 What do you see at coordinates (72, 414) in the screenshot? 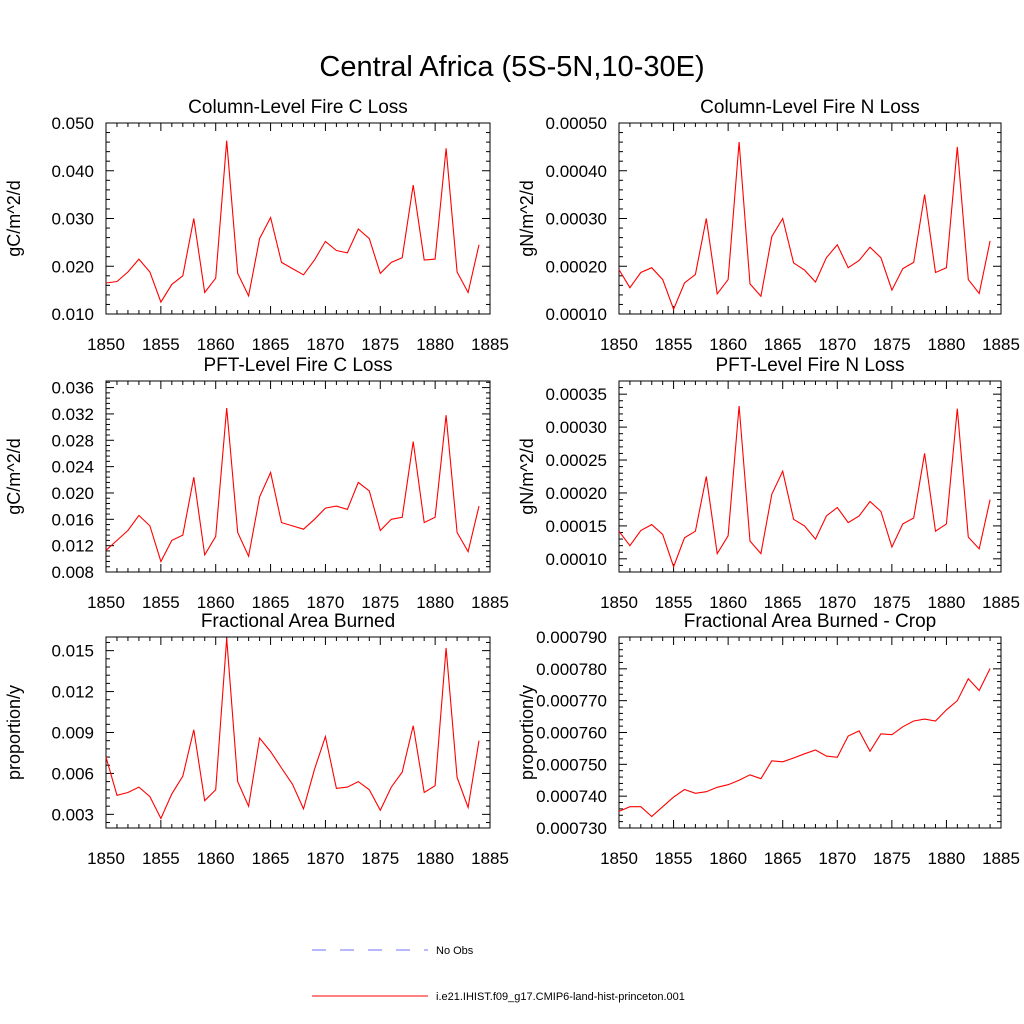
I see `y-tick-label: 0.032` at bounding box center [72, 414].